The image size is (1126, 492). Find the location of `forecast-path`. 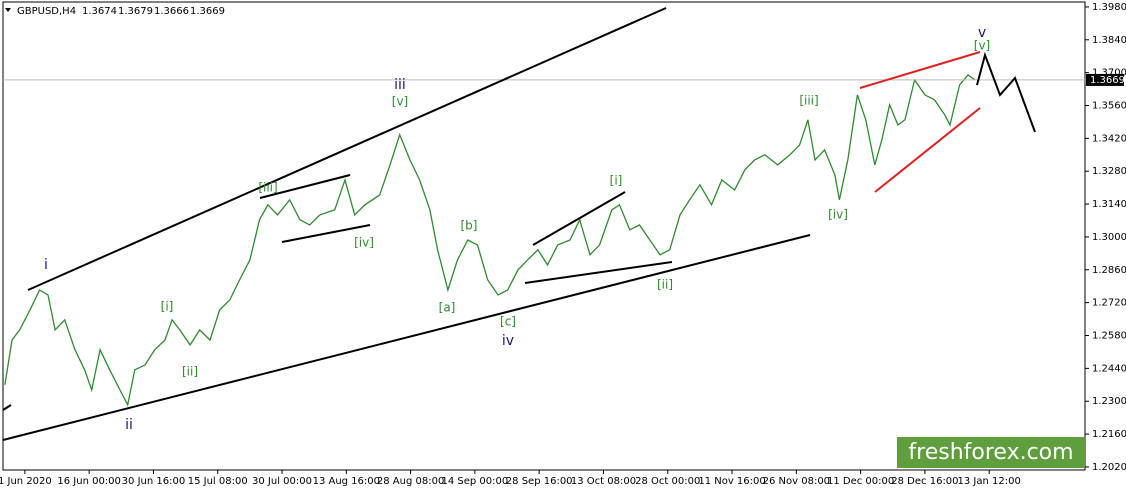

forecast-path is located at coordinates (1006, 92).